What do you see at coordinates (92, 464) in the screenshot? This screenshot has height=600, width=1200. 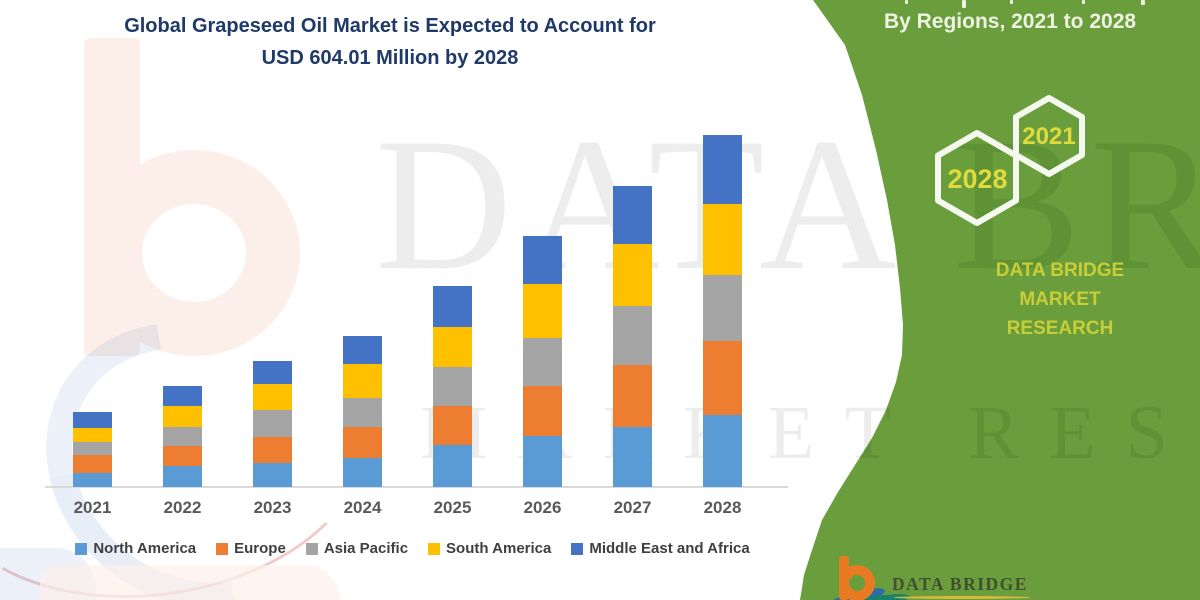 I see `bar-segment-2021-europe` at bounding box center [92, 464].